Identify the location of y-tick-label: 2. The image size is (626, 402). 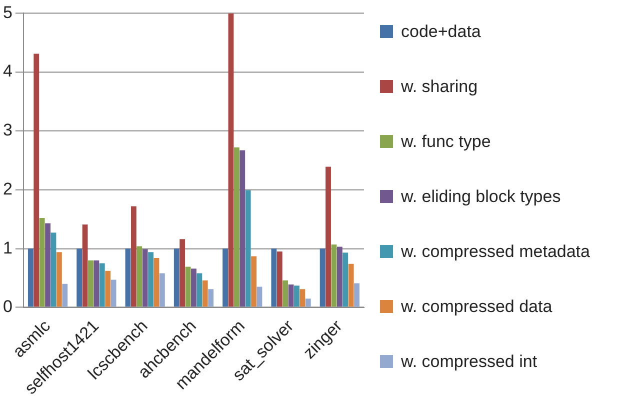
(7, 188).